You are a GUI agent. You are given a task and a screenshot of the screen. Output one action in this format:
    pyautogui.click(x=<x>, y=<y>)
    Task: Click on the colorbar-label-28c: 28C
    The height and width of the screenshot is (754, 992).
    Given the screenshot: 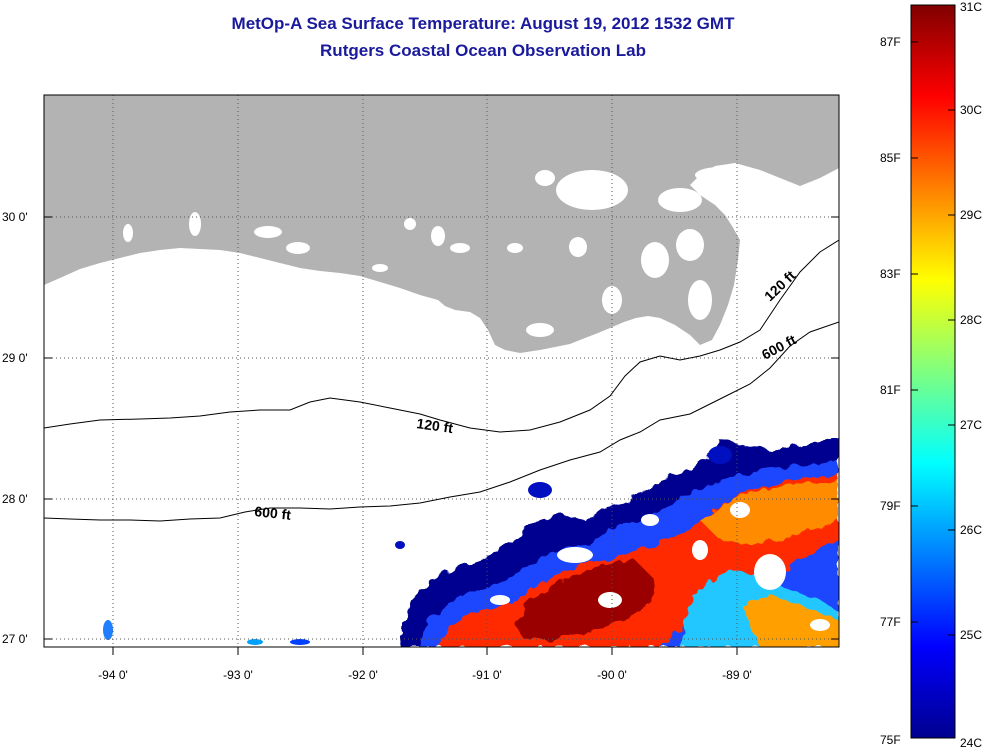 What is the action you would take?
    pyautogui.click(x=971, y=320)
    